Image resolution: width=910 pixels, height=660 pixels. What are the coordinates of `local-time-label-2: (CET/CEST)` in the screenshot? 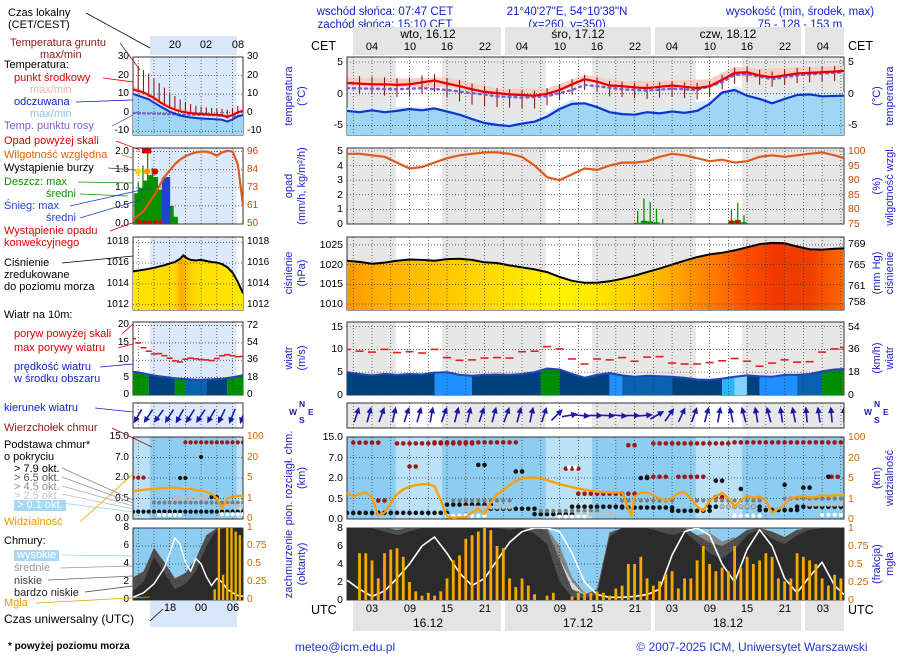 It's located at (39, 25).